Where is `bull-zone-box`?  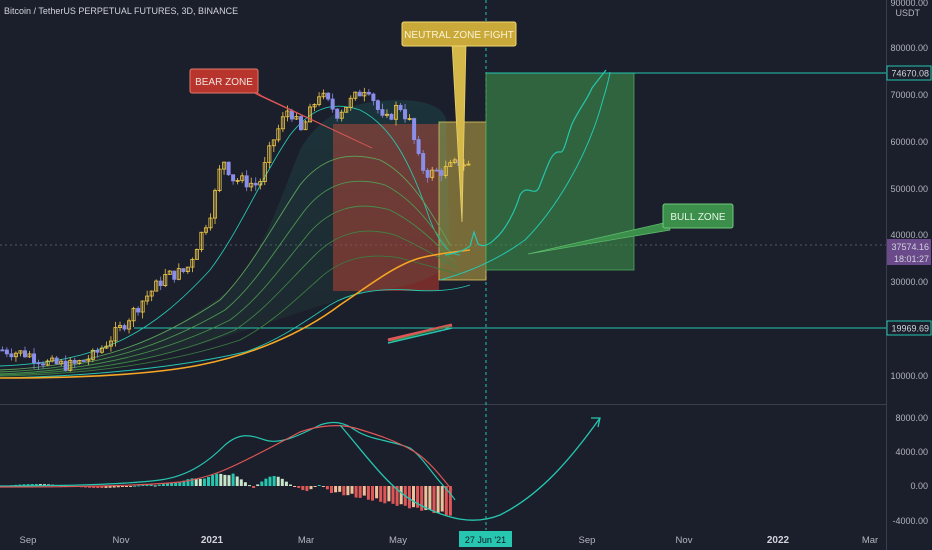
bull-zone-box is located at coordinates (560, 171).